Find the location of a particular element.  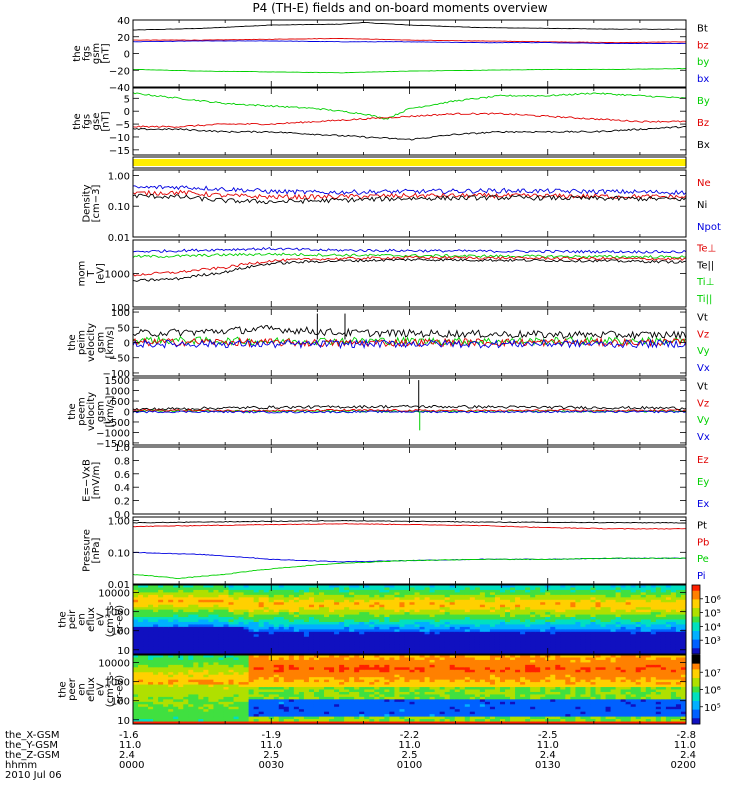

series-line-green is located at coordinates (409, 106).